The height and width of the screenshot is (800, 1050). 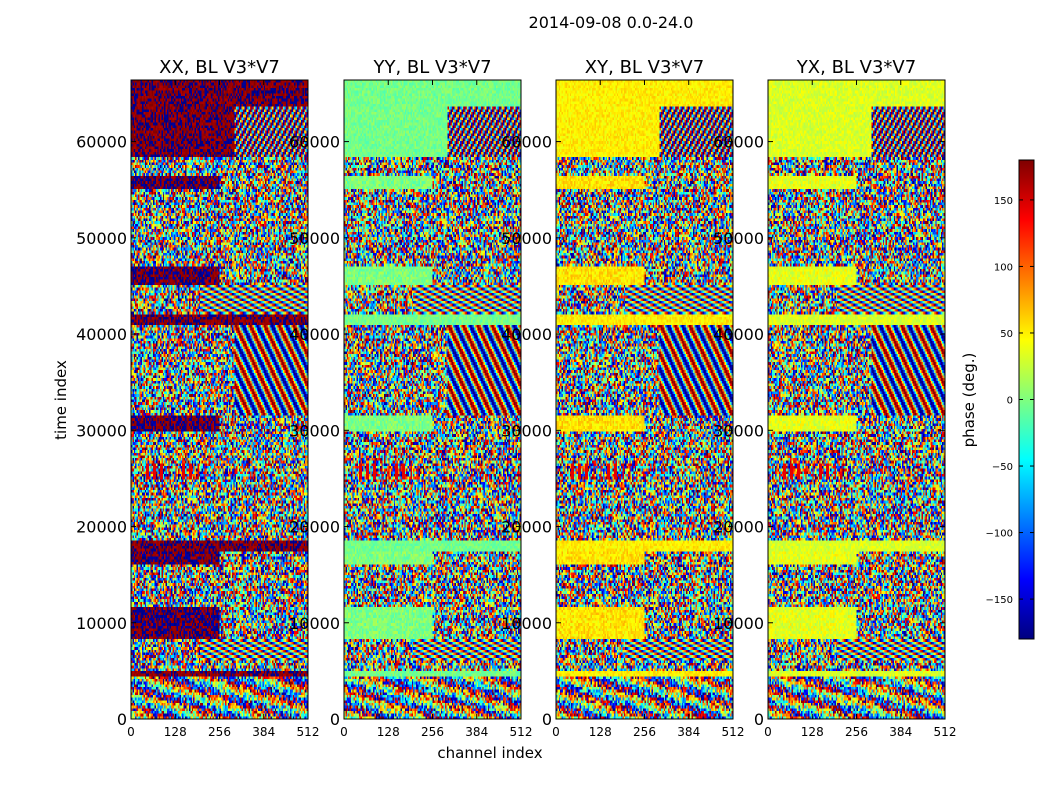 I want to click on heatmap-image-xy, so click(x=644, y=399).